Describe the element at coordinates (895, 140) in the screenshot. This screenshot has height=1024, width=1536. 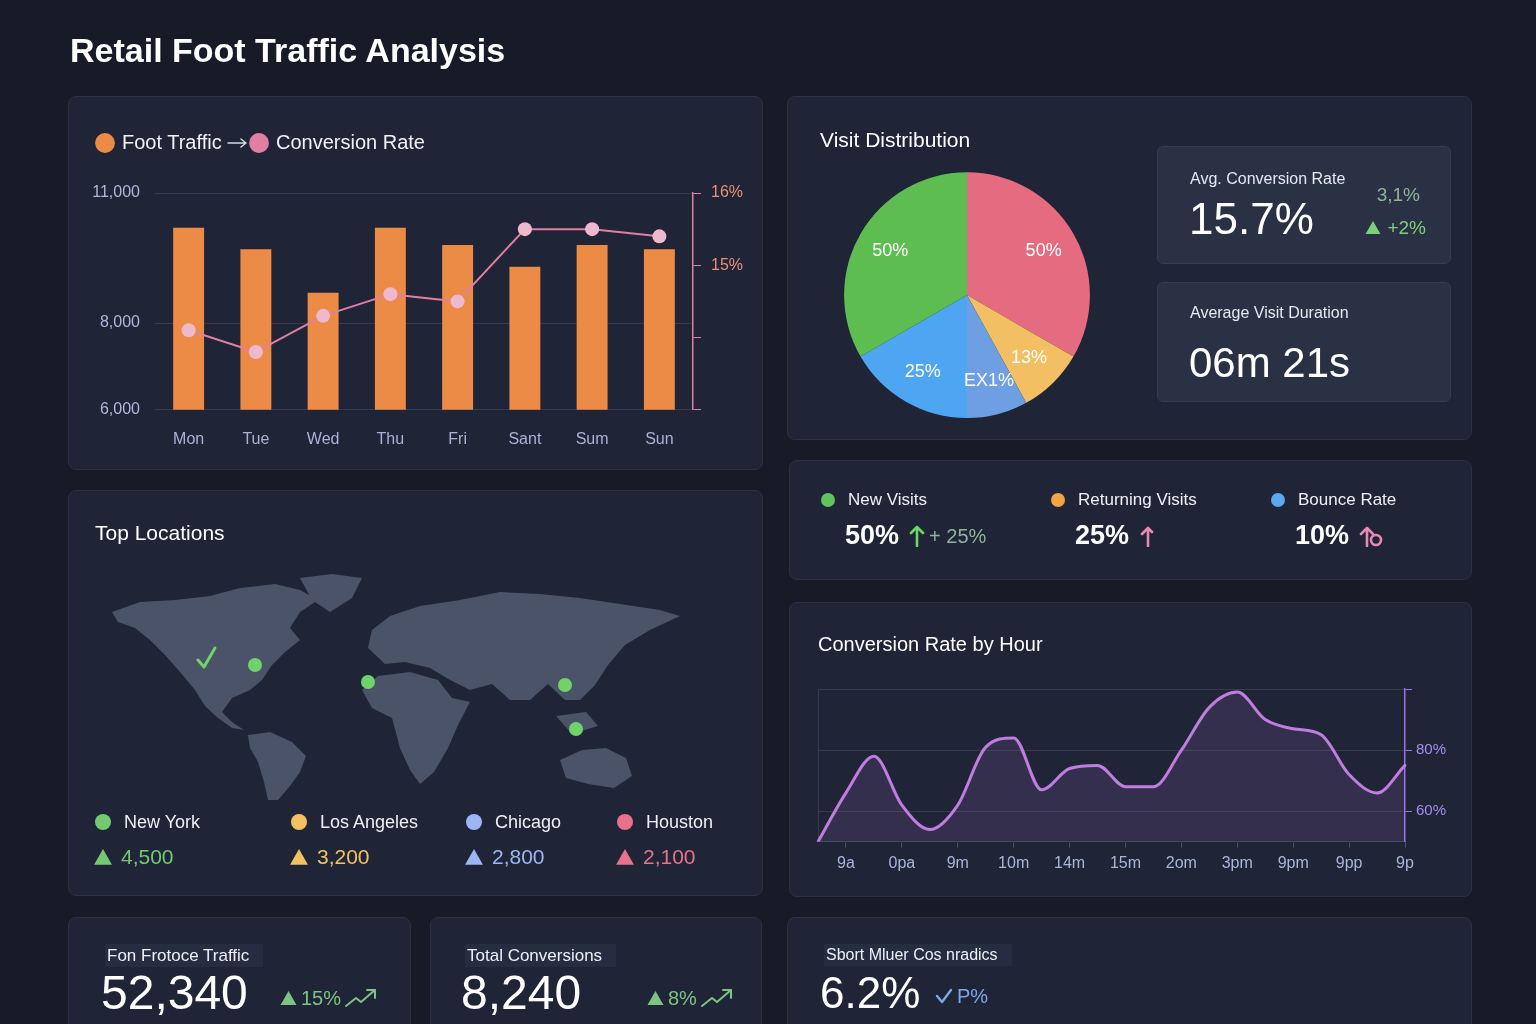
I see `chart-title: Visit Distribution` at that location.